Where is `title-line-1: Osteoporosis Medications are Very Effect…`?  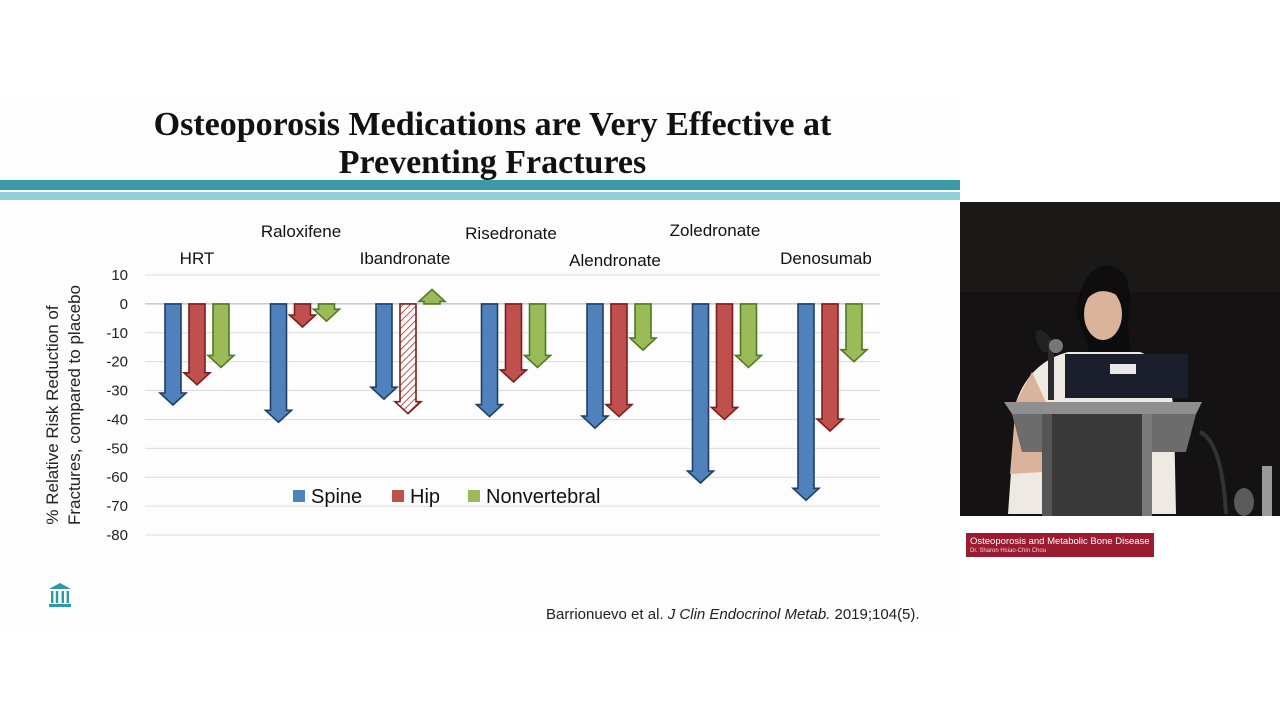 title-line-1: Osteoporosis Medications are Very Effect… is located at coordinates (492, 124).